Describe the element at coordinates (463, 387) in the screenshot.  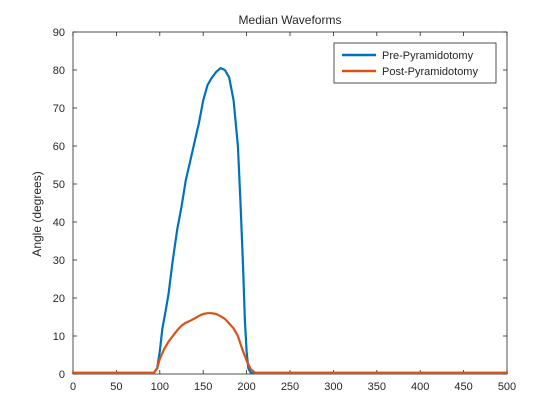
I see `x-tick-label: 450` at that location.